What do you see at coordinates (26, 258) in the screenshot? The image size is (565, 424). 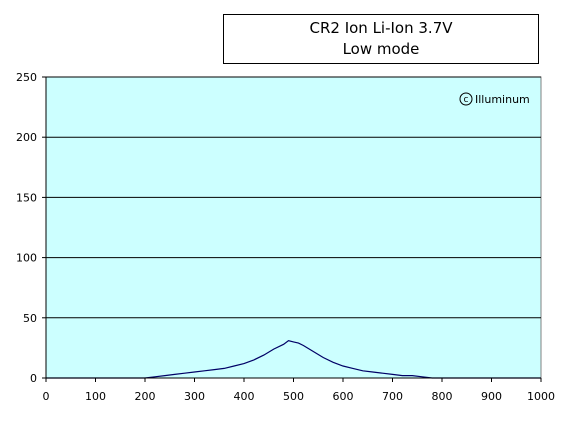 I see `y-tick-label-100: 100` at bounding box center [26, 258].